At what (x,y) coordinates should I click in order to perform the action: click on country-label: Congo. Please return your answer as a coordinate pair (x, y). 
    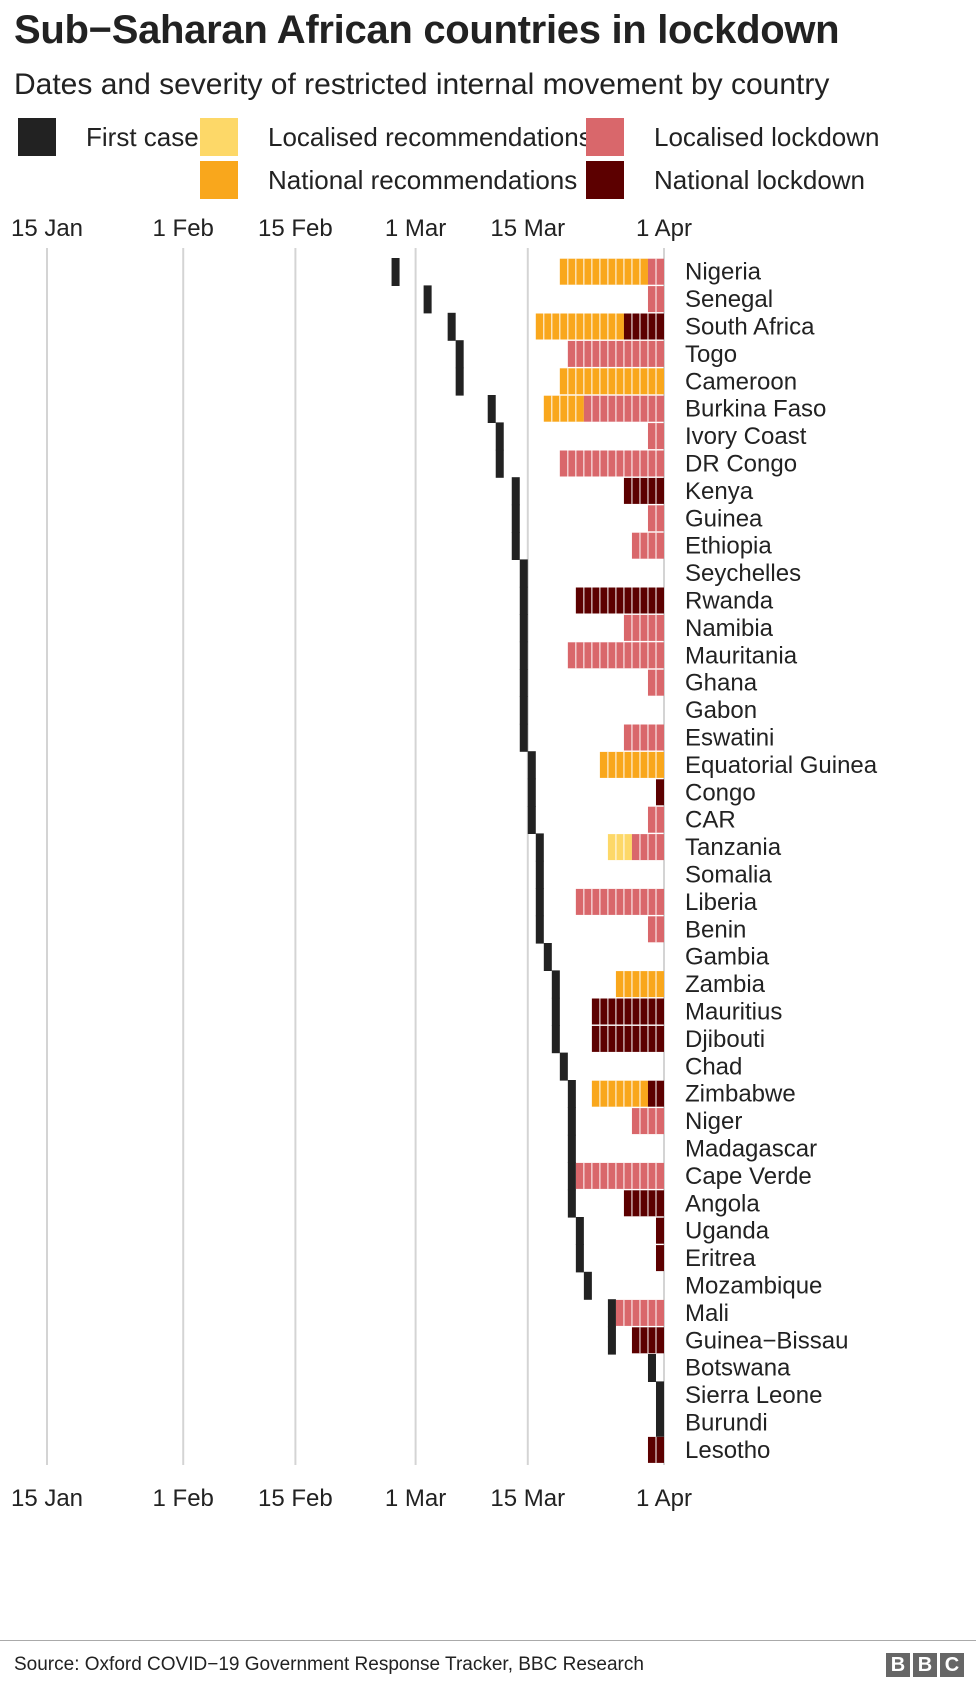
    Looking at the image, I should click on (720, 792).